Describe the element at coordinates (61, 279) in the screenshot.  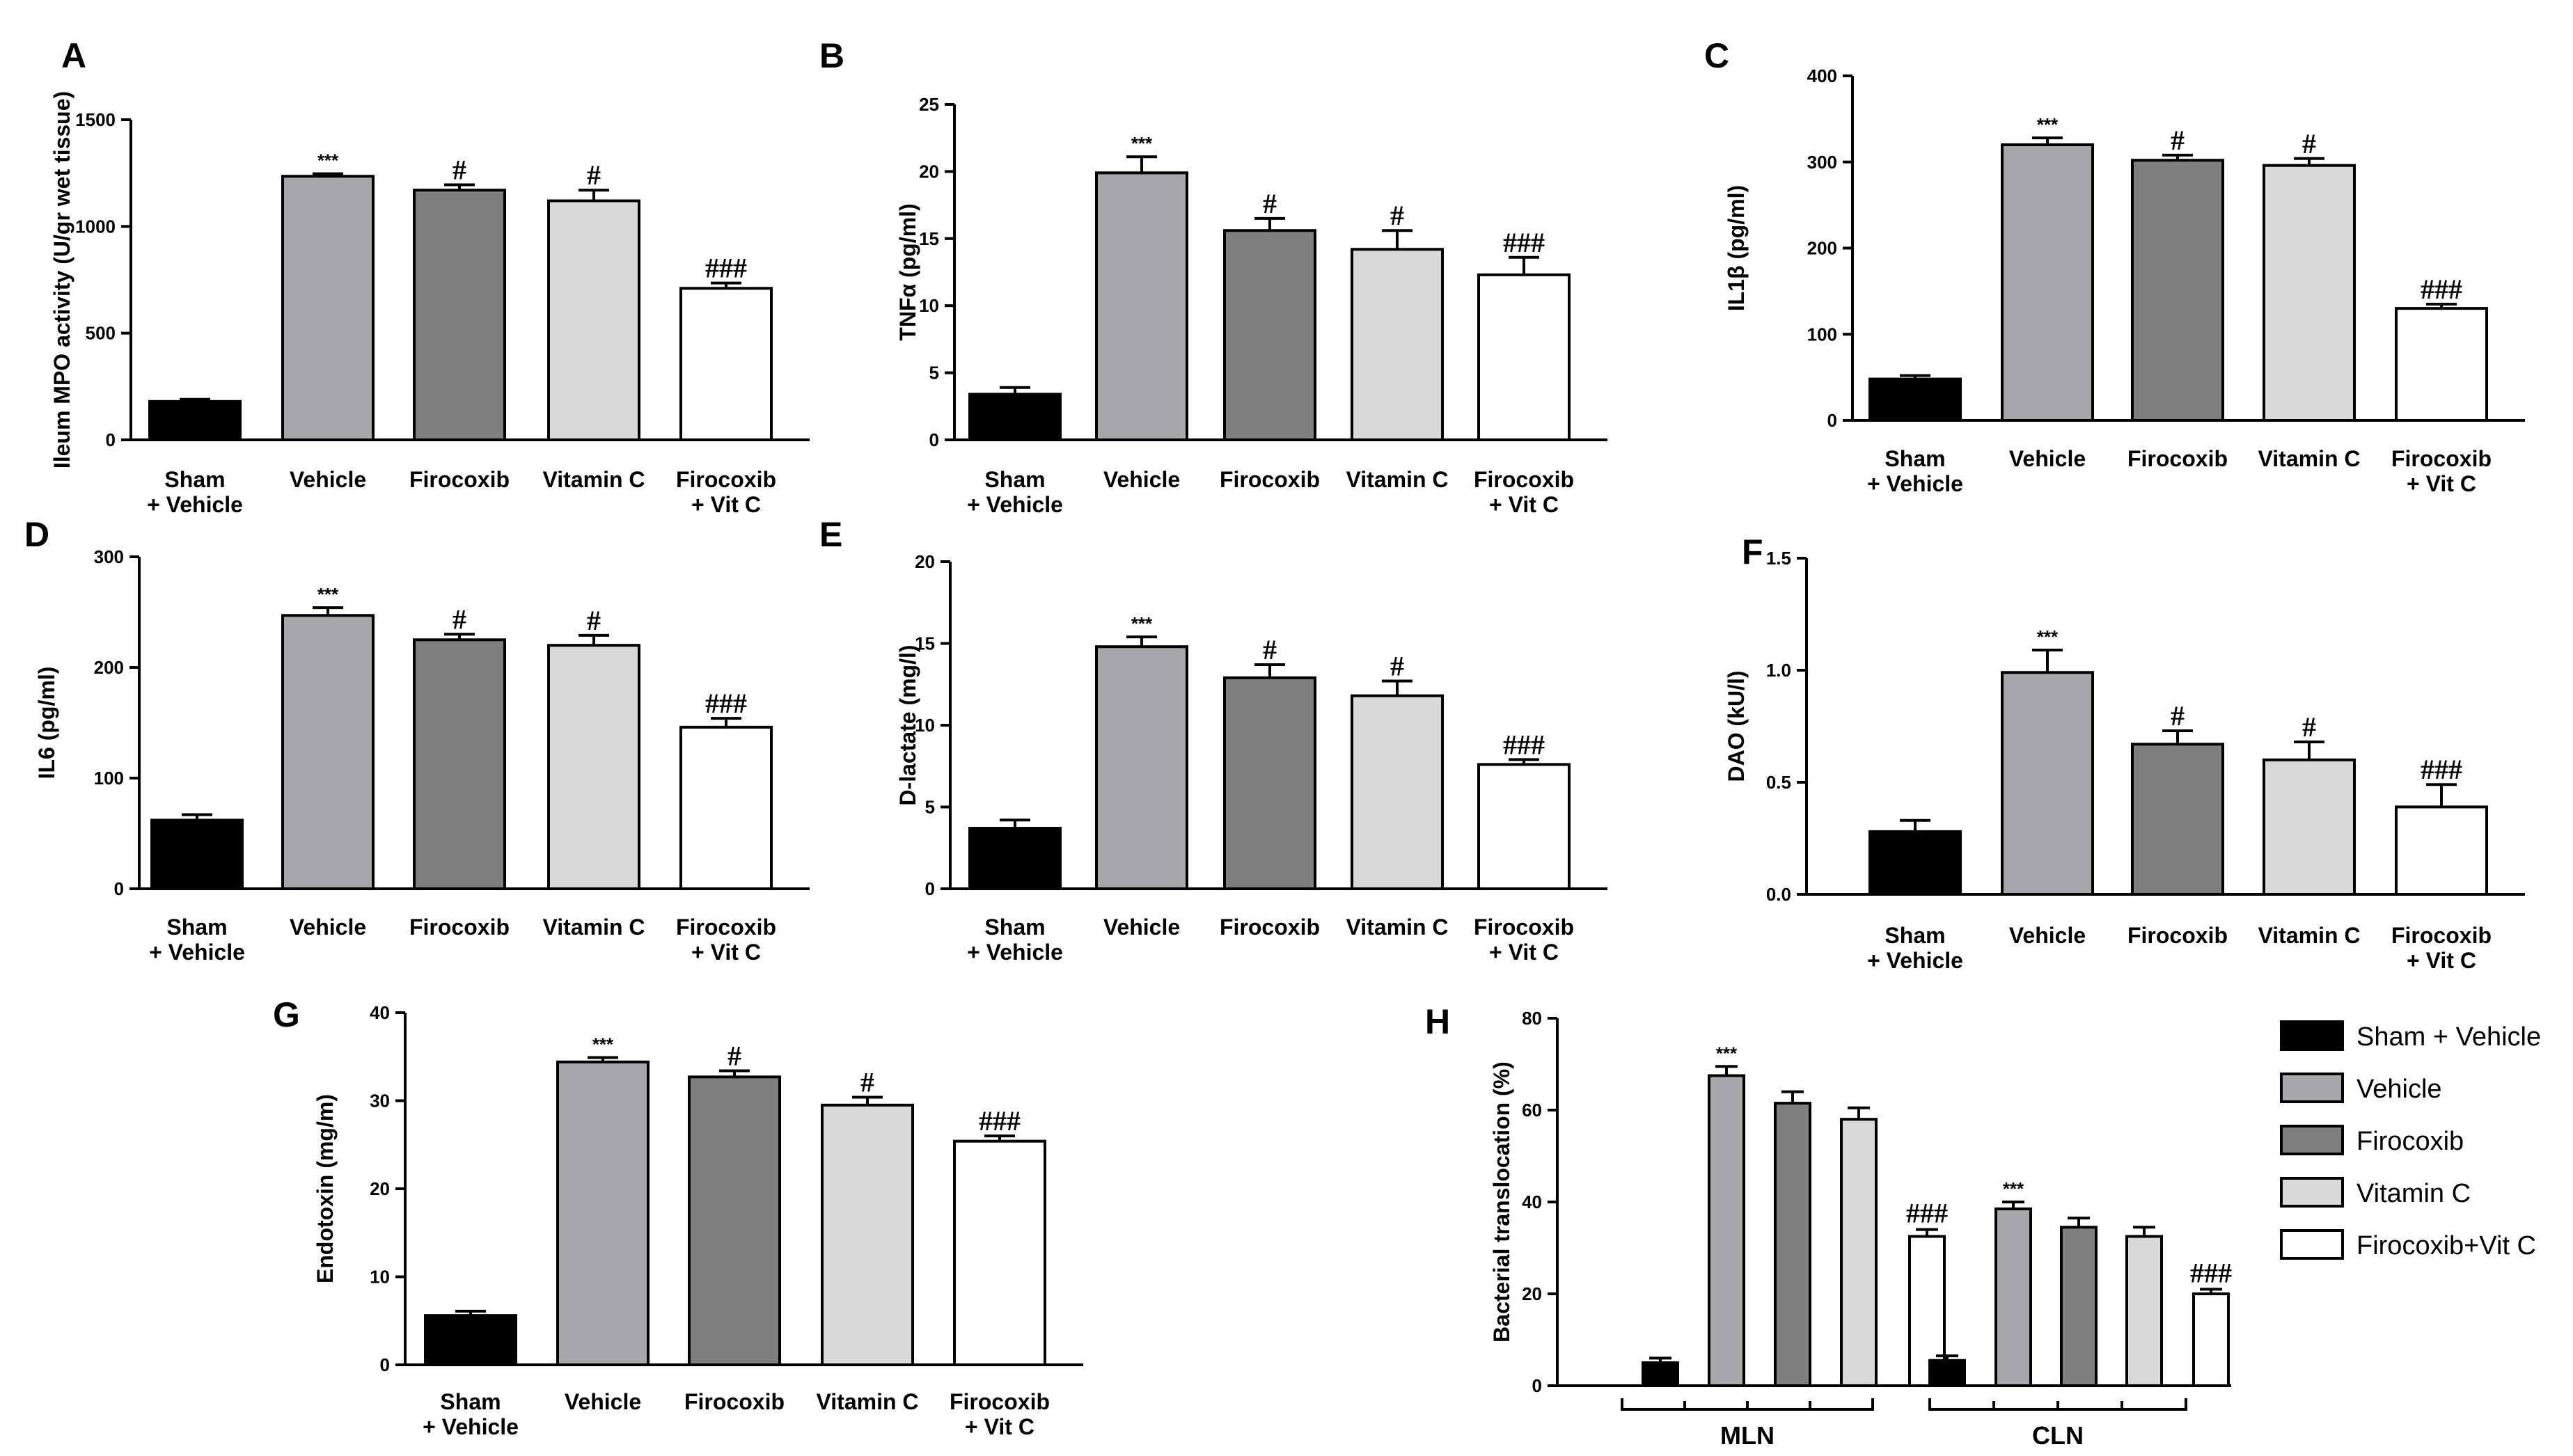
I see `y-axis-label: Ileum MPO activity (U/gr wet tissue)` at that location.